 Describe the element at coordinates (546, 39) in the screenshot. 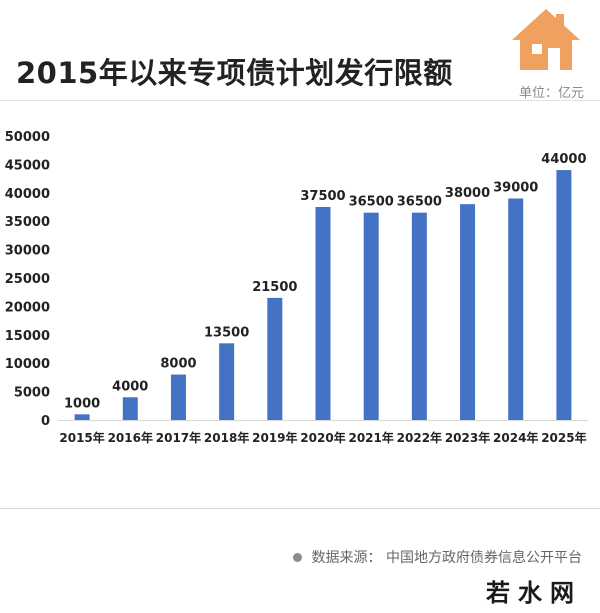

I see `house-icon` at that location.